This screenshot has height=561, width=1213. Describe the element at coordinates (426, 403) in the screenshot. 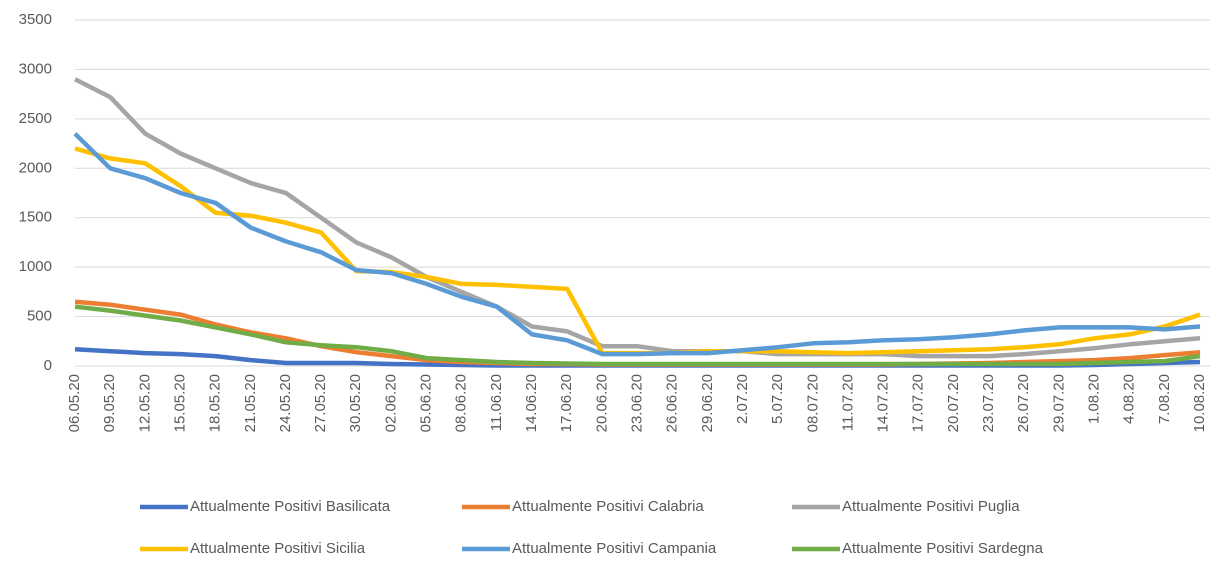

I see `x-tick-label: 05.06.20` at that location.